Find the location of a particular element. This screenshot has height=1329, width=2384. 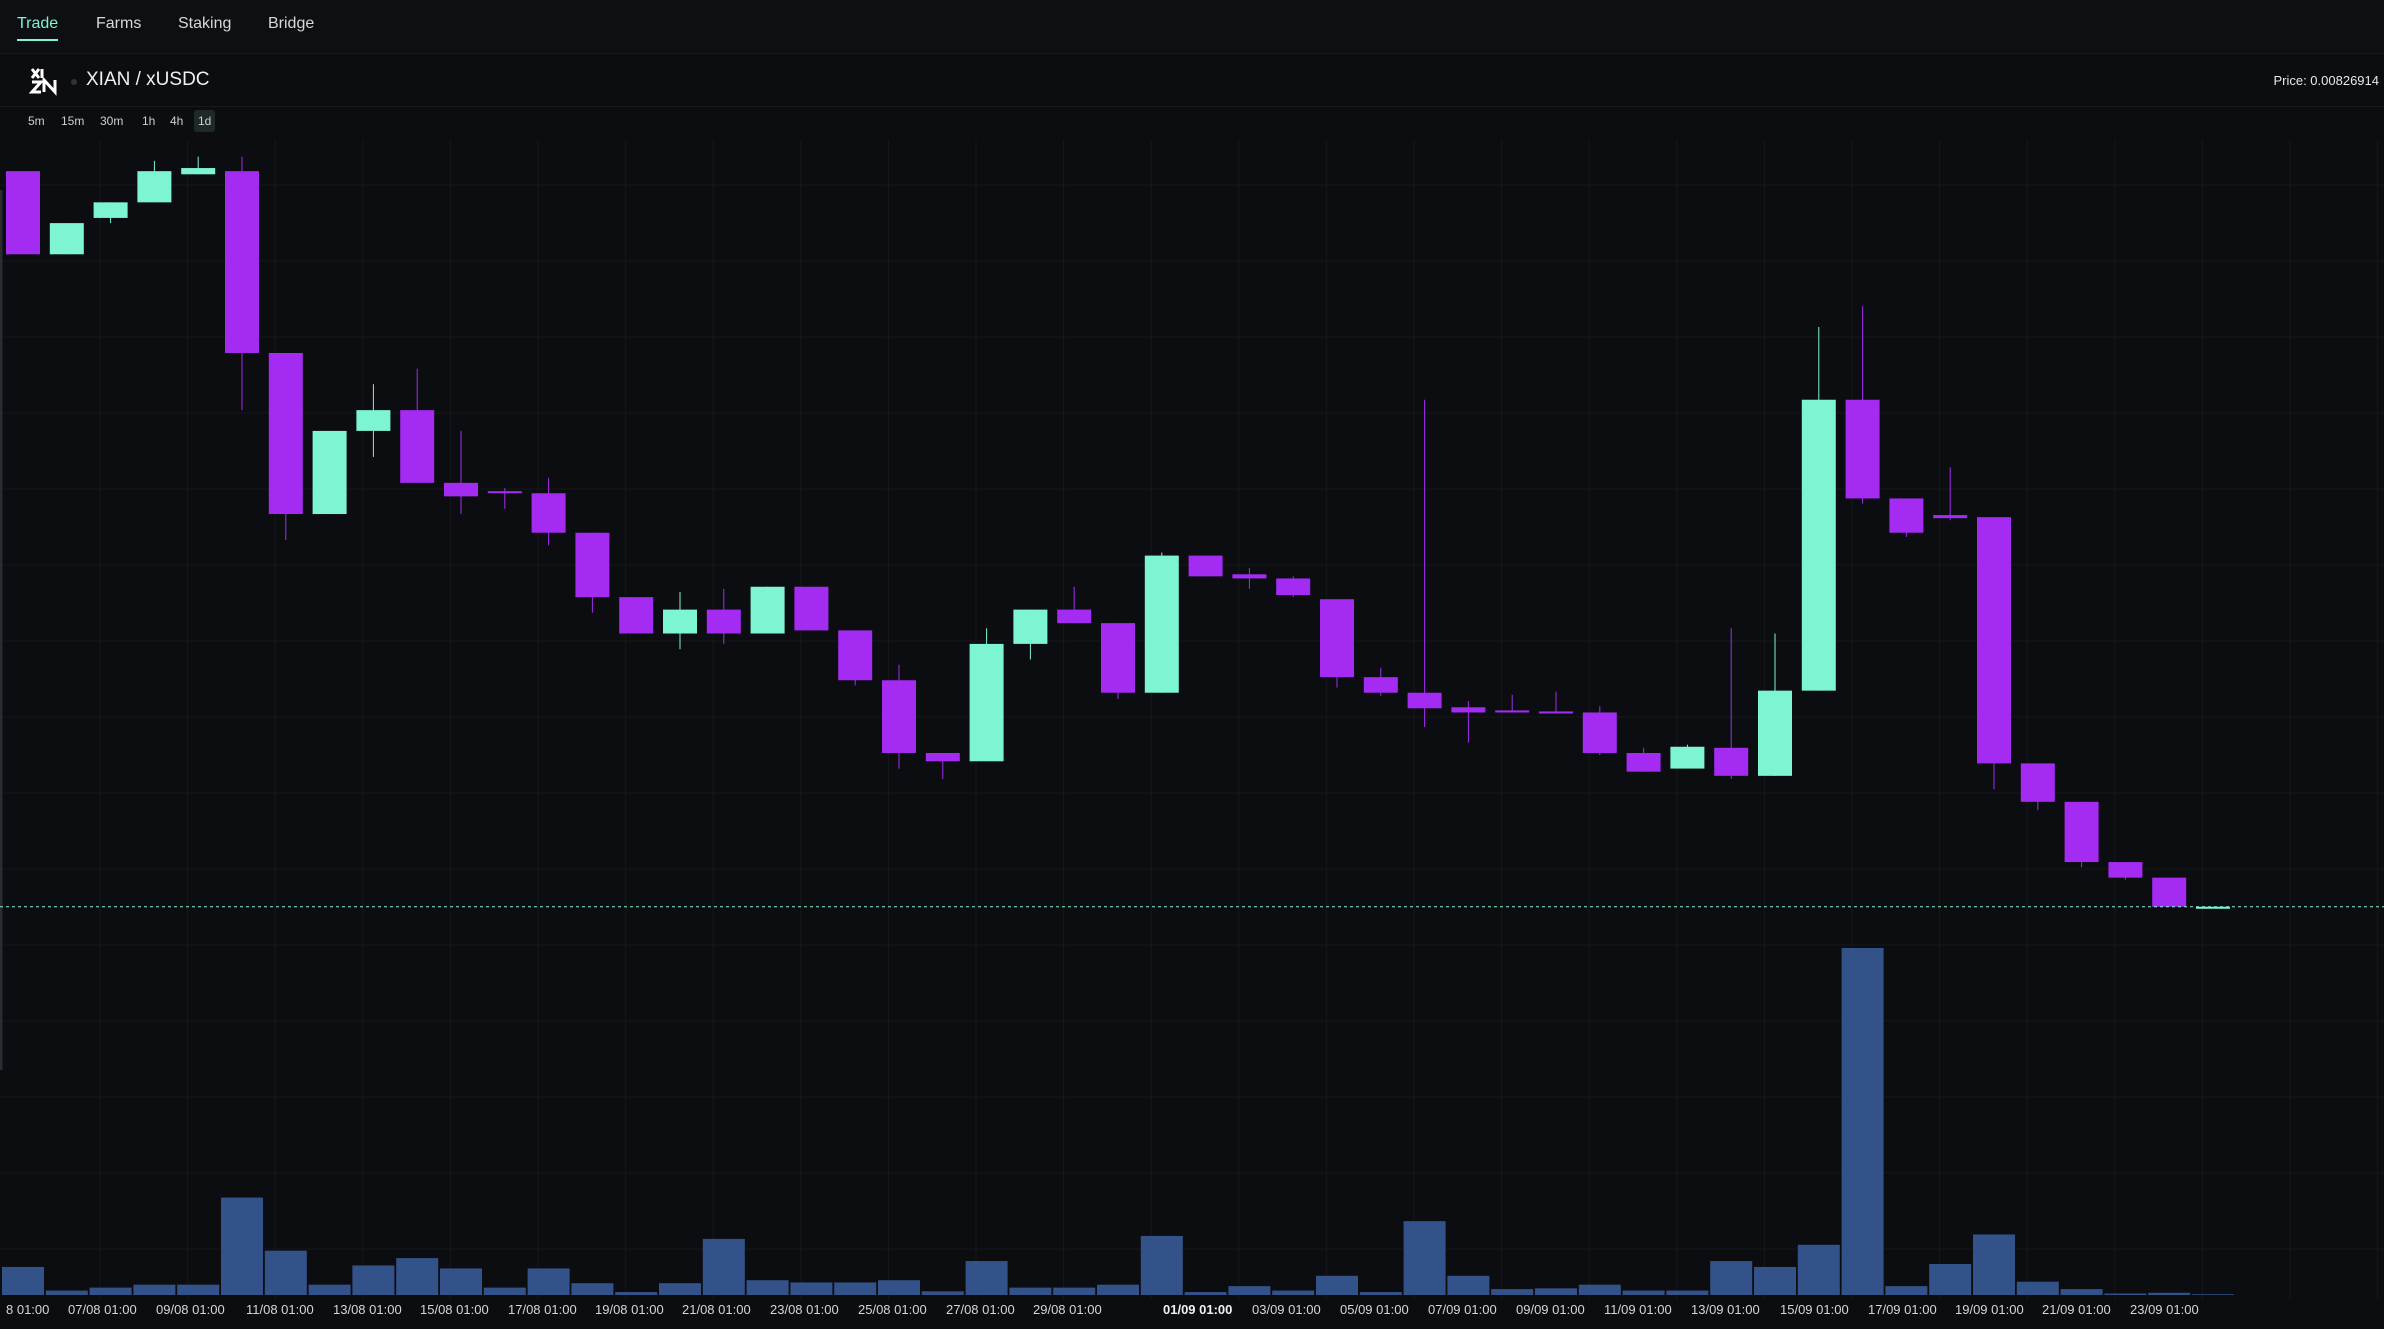

pair-header: XIAN / xUSDC Price: 0.00826914 is located at coordinates (1192, 81).